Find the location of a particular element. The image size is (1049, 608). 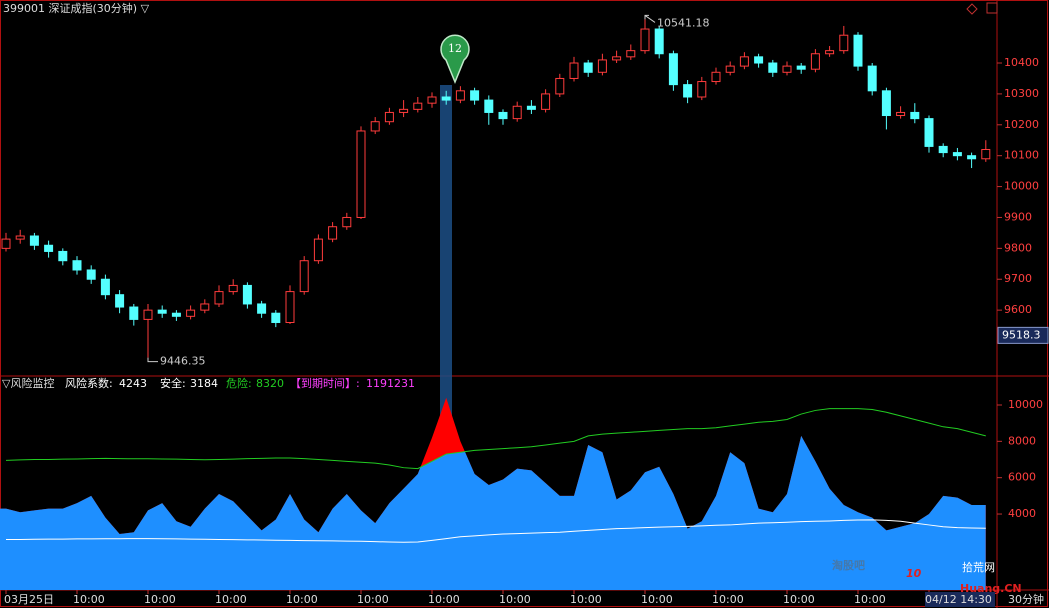

price-tag: 9518.3 is located at coordinates (1021, 334).